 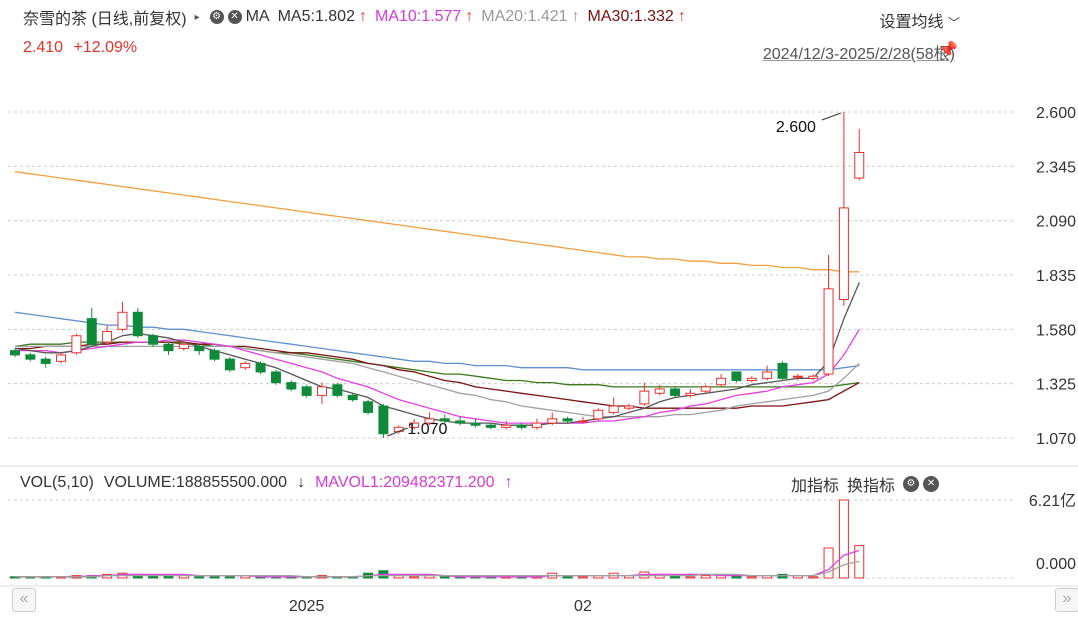 What do you see at coordinates (1056, 439) in the screenshot?
I see `price-tick-label: 1.070` at bounding box center [1056, 439].